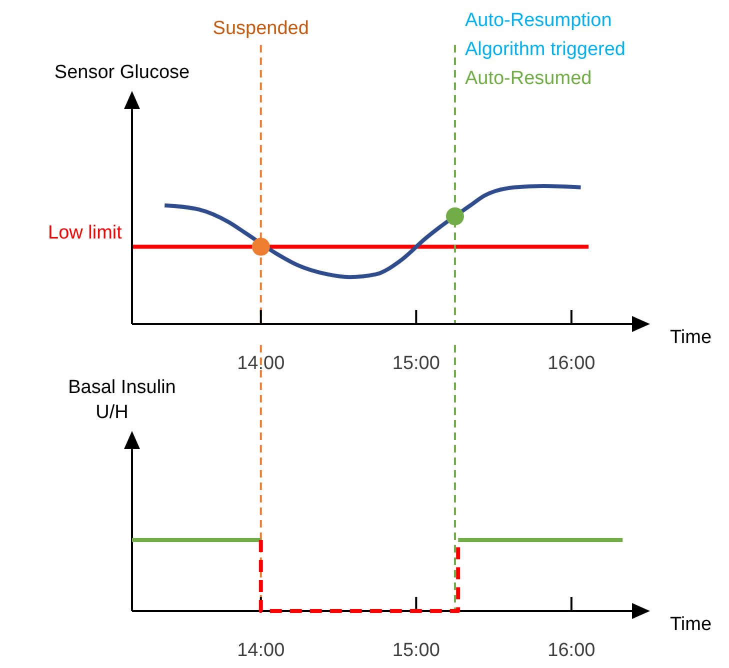 Image resolution: width=729 pixels, height=668 pixels. What do you see at coordinates (122, 72) in the screenshot?
I see `y-axis-title: Sensor Glucose` at bounding box center [122, 72].